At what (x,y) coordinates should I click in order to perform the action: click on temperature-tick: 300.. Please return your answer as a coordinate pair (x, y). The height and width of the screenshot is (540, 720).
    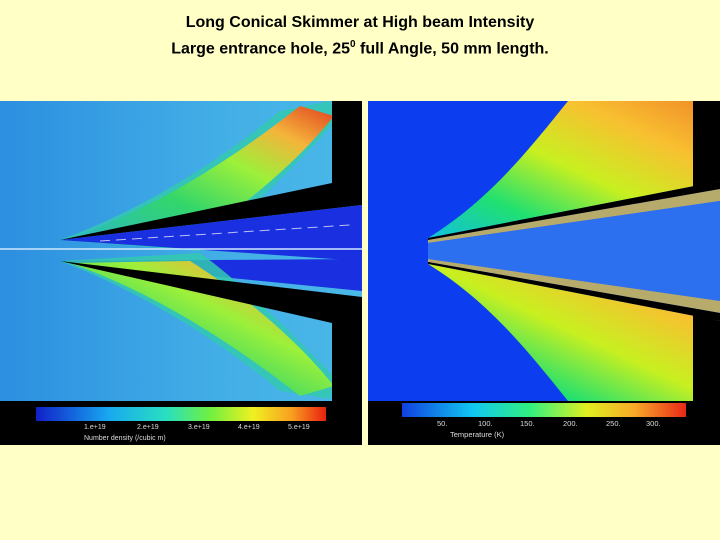
    Looking at the image, I should click on (653, 423).